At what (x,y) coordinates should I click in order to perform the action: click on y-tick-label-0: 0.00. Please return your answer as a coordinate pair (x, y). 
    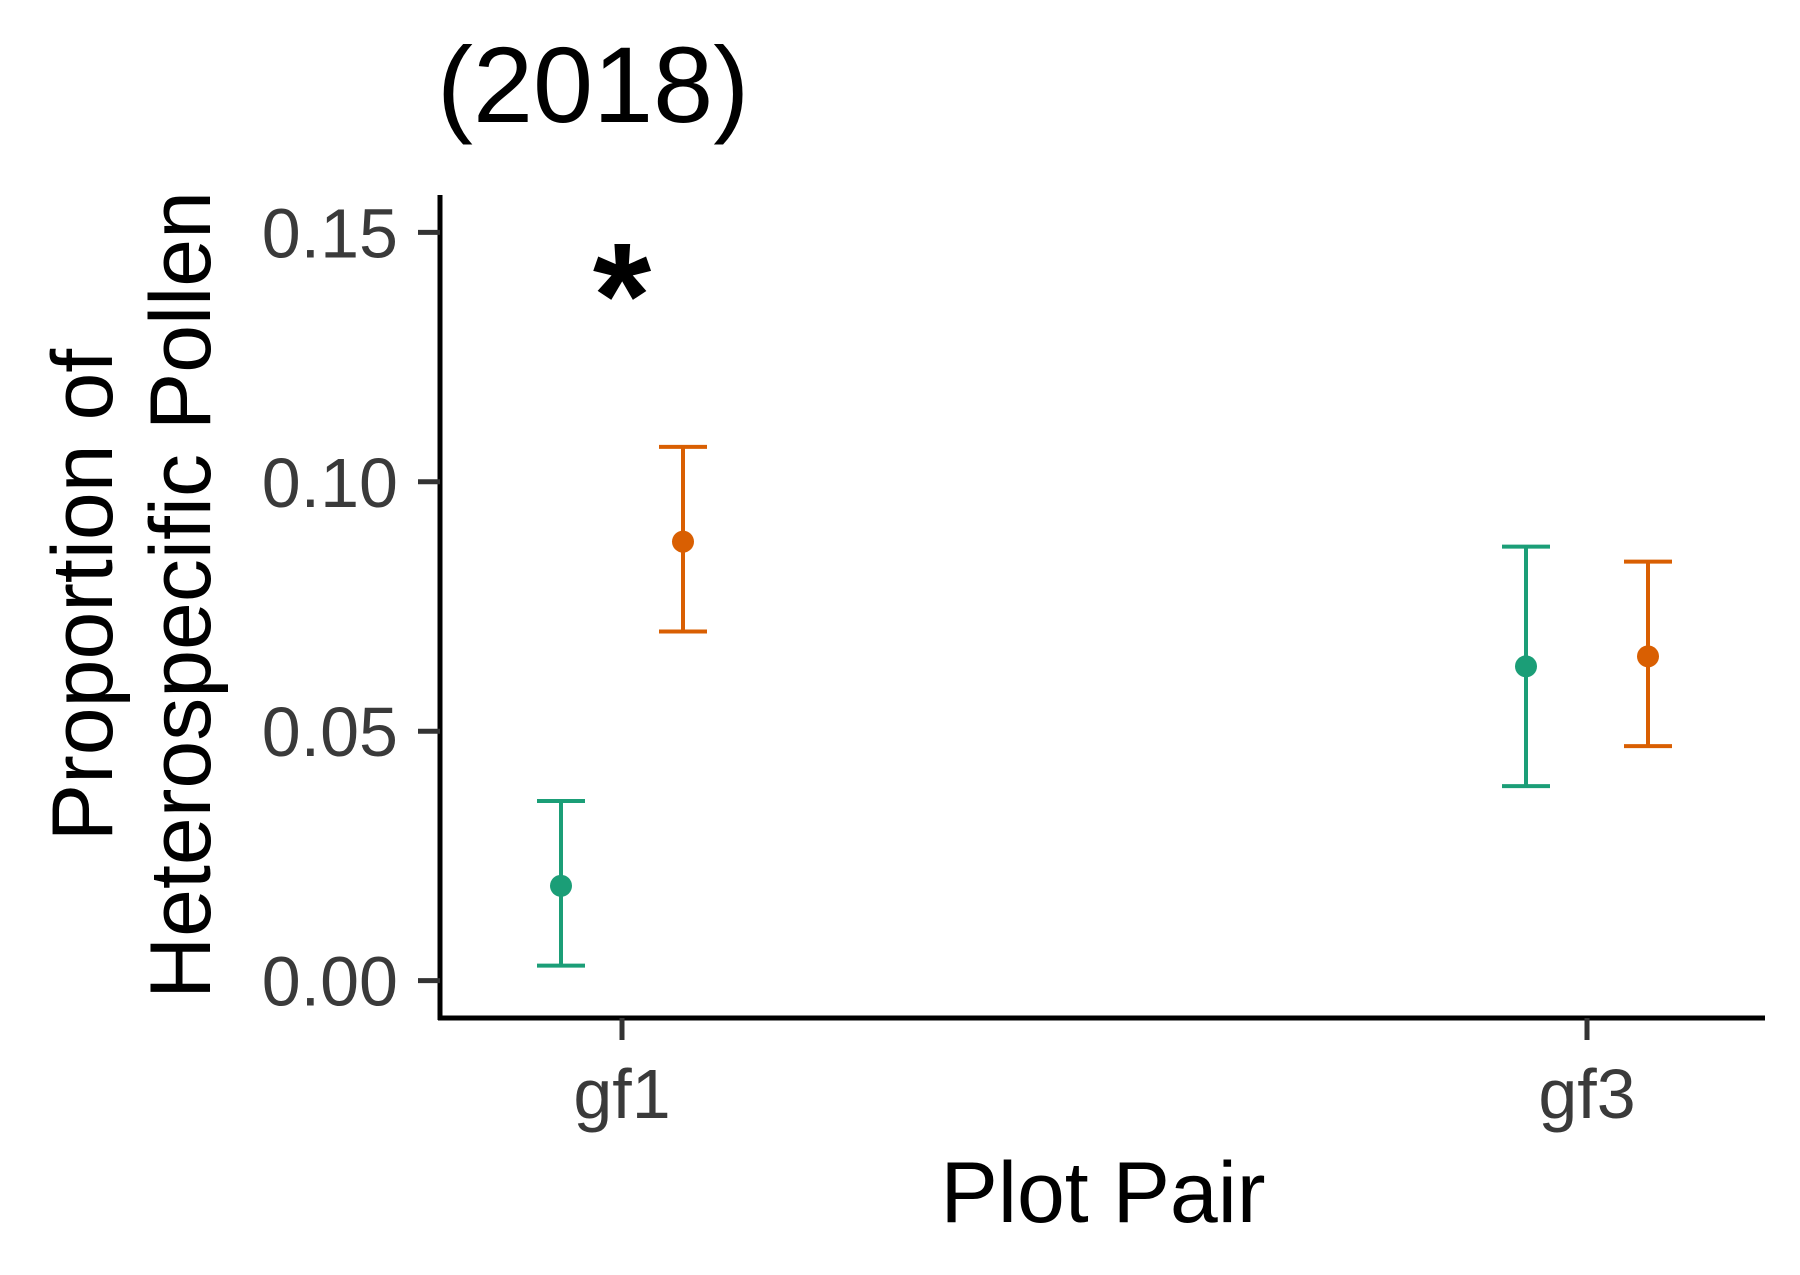
    Looking at the image, I should click on (330, 982).